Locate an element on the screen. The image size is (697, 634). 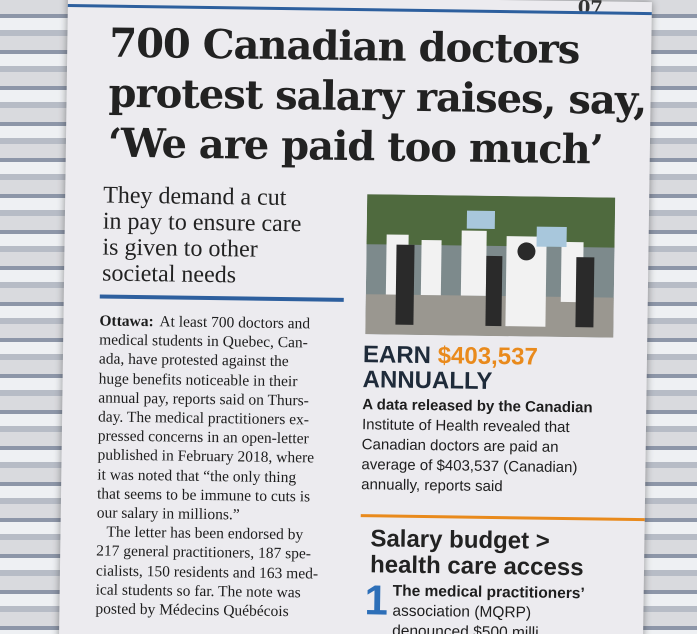
body-line: pressed concerns in an open-letter is located at coordinates (203, 437).